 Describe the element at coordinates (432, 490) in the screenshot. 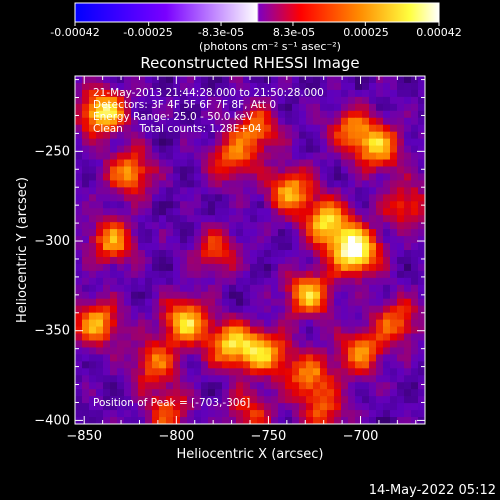

I see `footer-date: 14-May-2022 05:12` at that location.